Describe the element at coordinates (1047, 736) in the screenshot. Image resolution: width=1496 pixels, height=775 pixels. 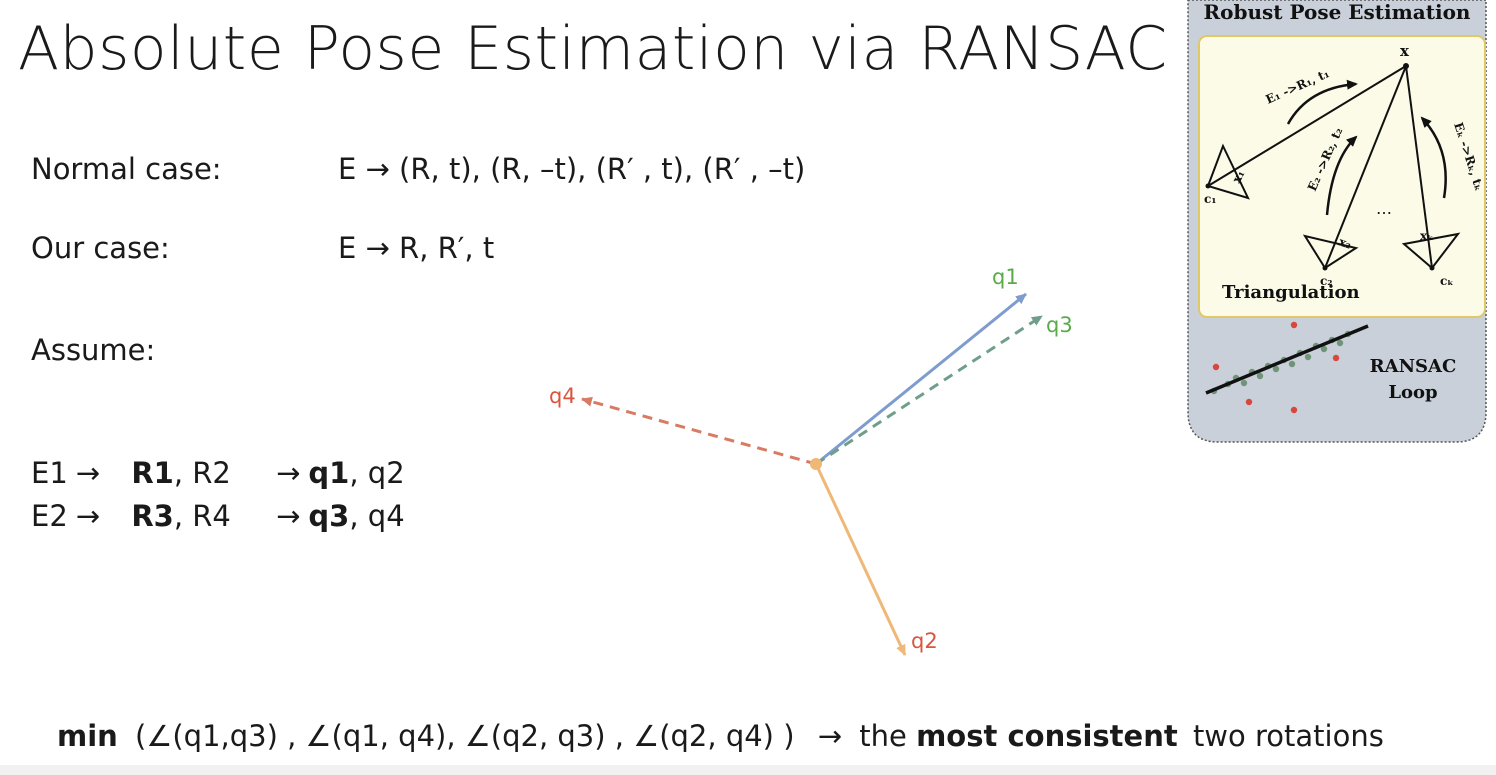
I see `conclusion-most-consistent: most consistent` at that location.